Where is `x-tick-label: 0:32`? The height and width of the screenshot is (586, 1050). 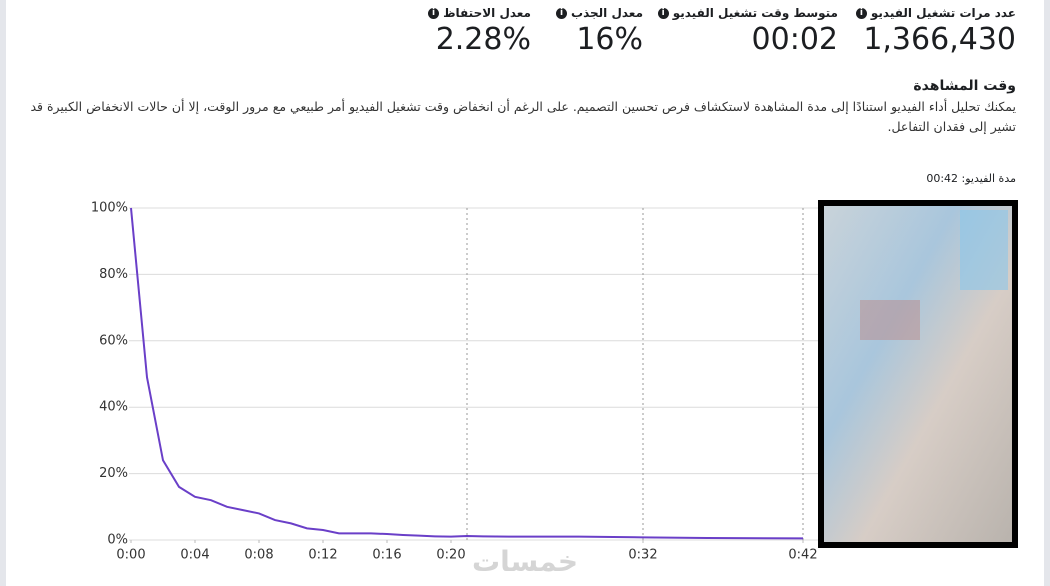 x-tick-label: 0:32 is located at coordinates (642, 555).